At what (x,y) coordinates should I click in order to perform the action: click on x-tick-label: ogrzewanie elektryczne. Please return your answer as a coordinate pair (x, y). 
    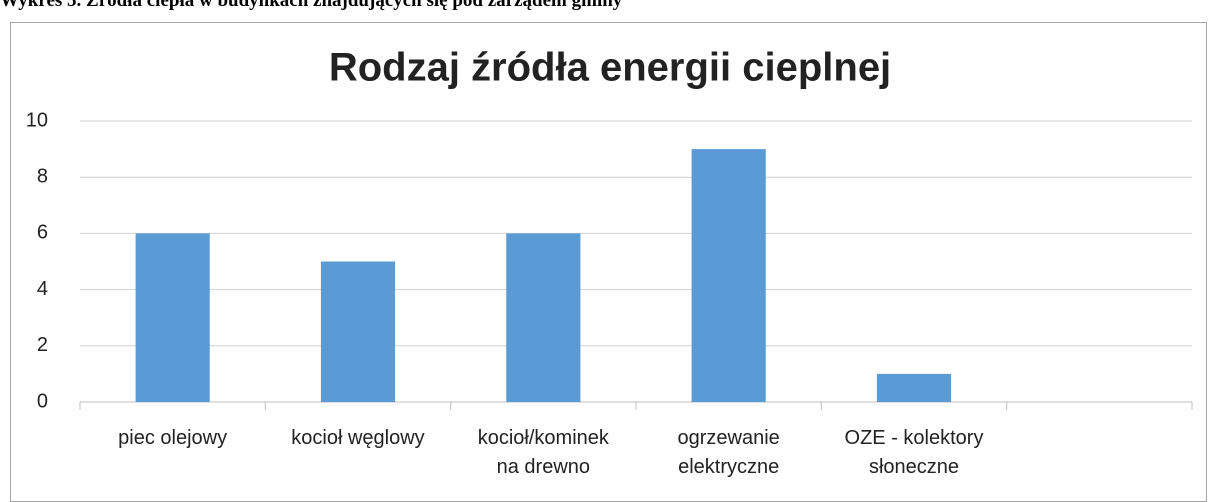
    Looking at the image, I should click on (728, 452).